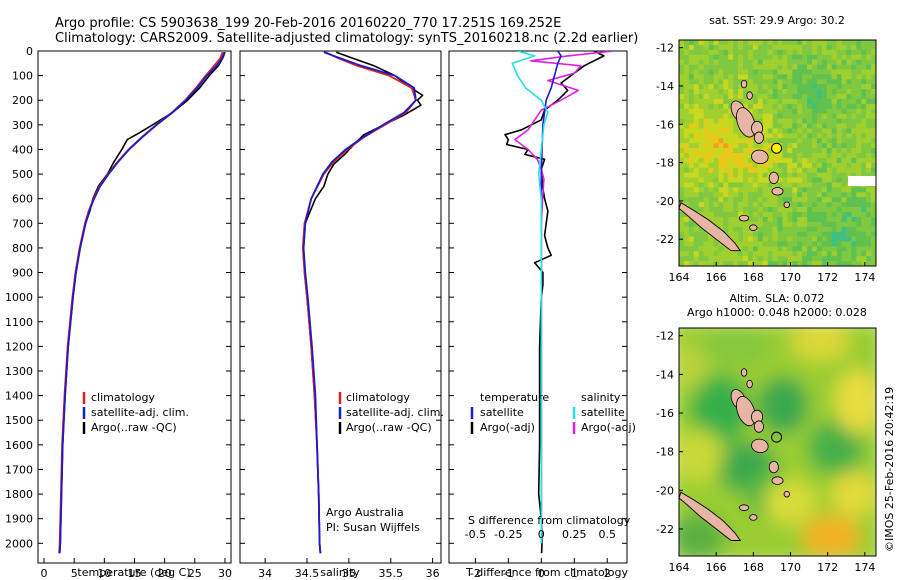 This screenshot has width=900, height=580. Describe the element at coordinates (607, 573) in the screenshot. I see `difference-xtick-label: 2` at that location.